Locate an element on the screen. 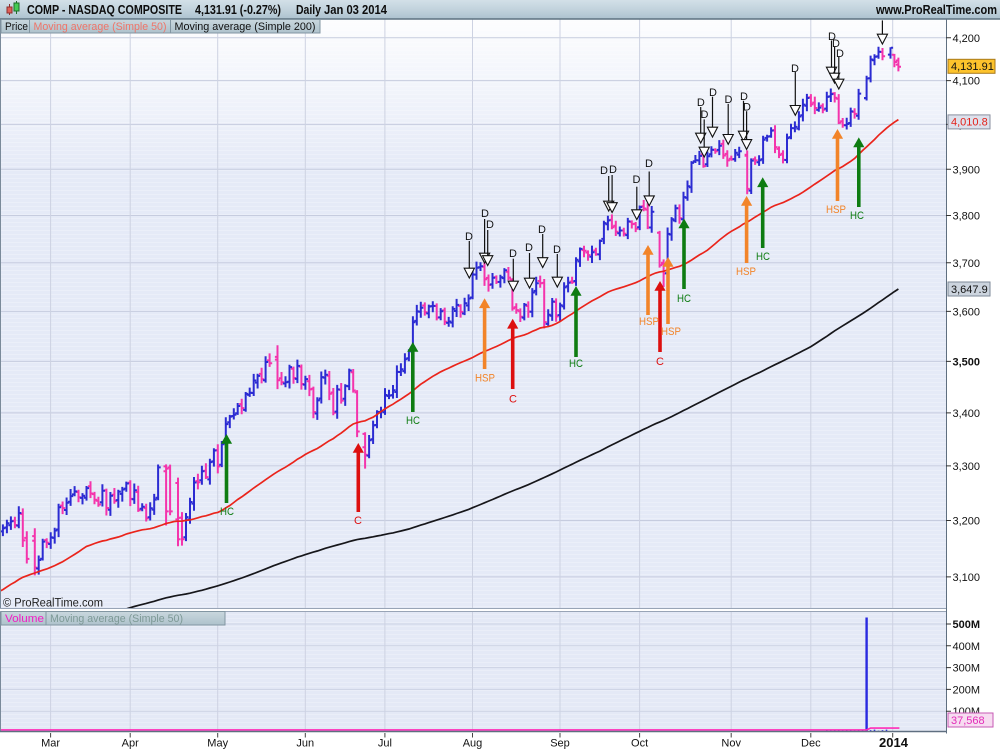  svg-text: Moving average (Simple 200) is located at coordinates (245, 27).